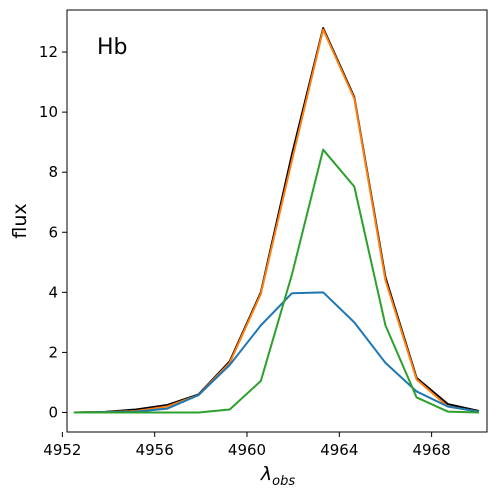 The image size is (498, 496). What do you see at coordinates (53, 172) in the screenshot?
I see `y-tick-label: 8` at bounding box center [53, 172].